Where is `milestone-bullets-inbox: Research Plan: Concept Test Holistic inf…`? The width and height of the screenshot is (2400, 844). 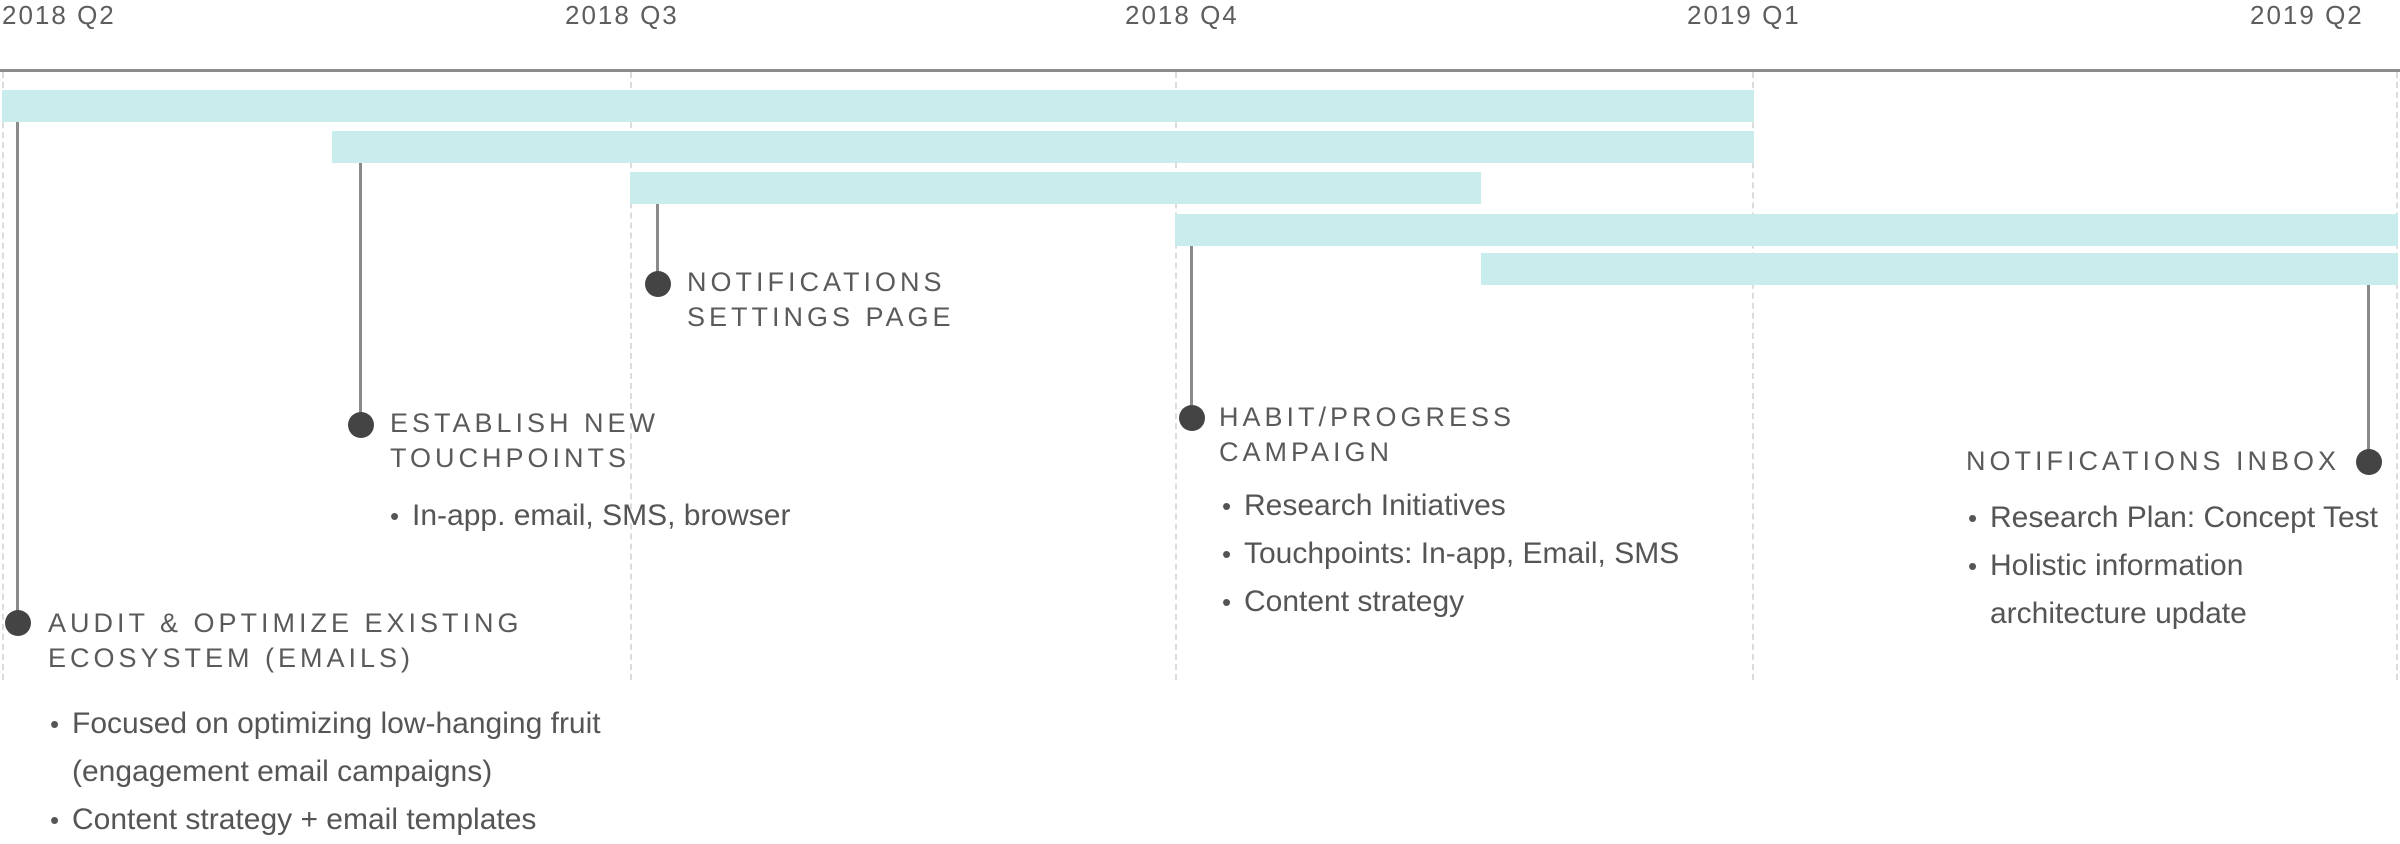
milestone-bullets-inbox: Research Plan: Concept Test Holistic inf… is located at coordinates (2173, 566).